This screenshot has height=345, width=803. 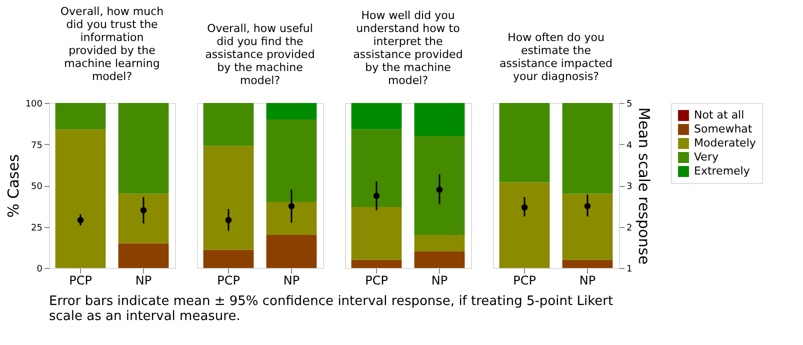 I want to click on text: Error bars indicate mean ± 95% confidence interval response, if treating 5-point Likert scale as an interval measure., so click(x=331, y=309).